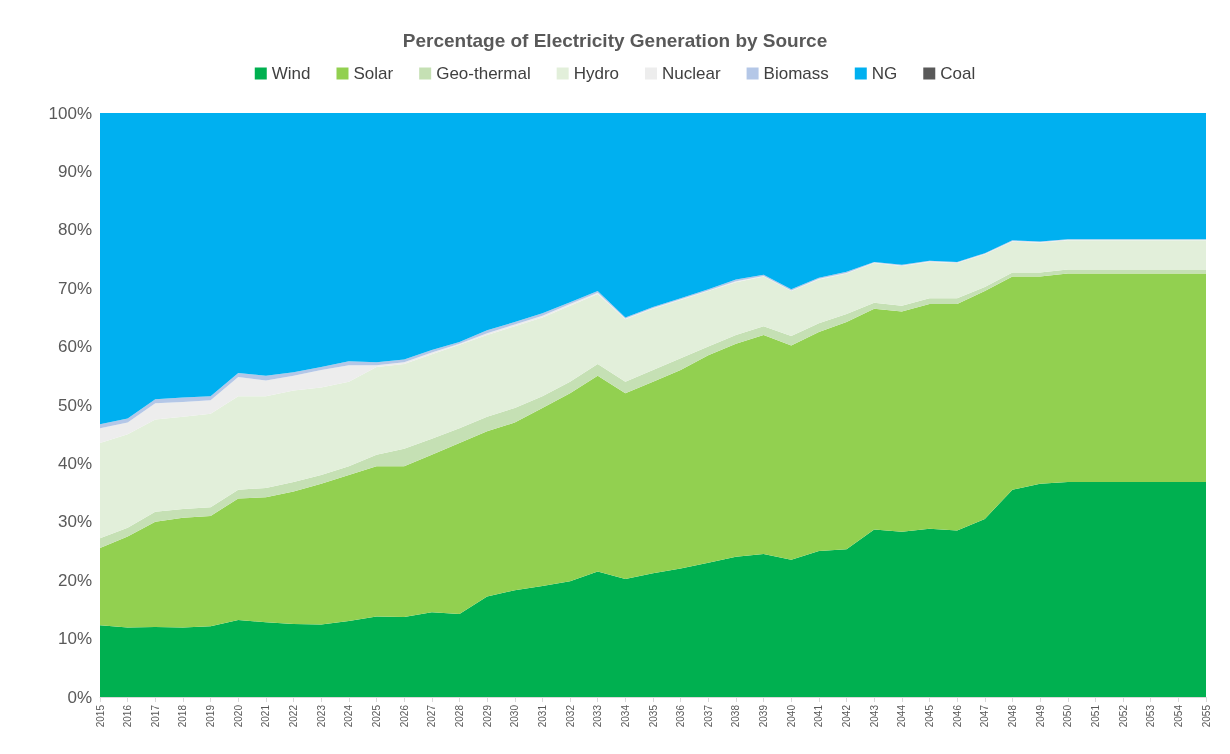  I want to click on x-tick-label: 2048, so click(1012, 716).